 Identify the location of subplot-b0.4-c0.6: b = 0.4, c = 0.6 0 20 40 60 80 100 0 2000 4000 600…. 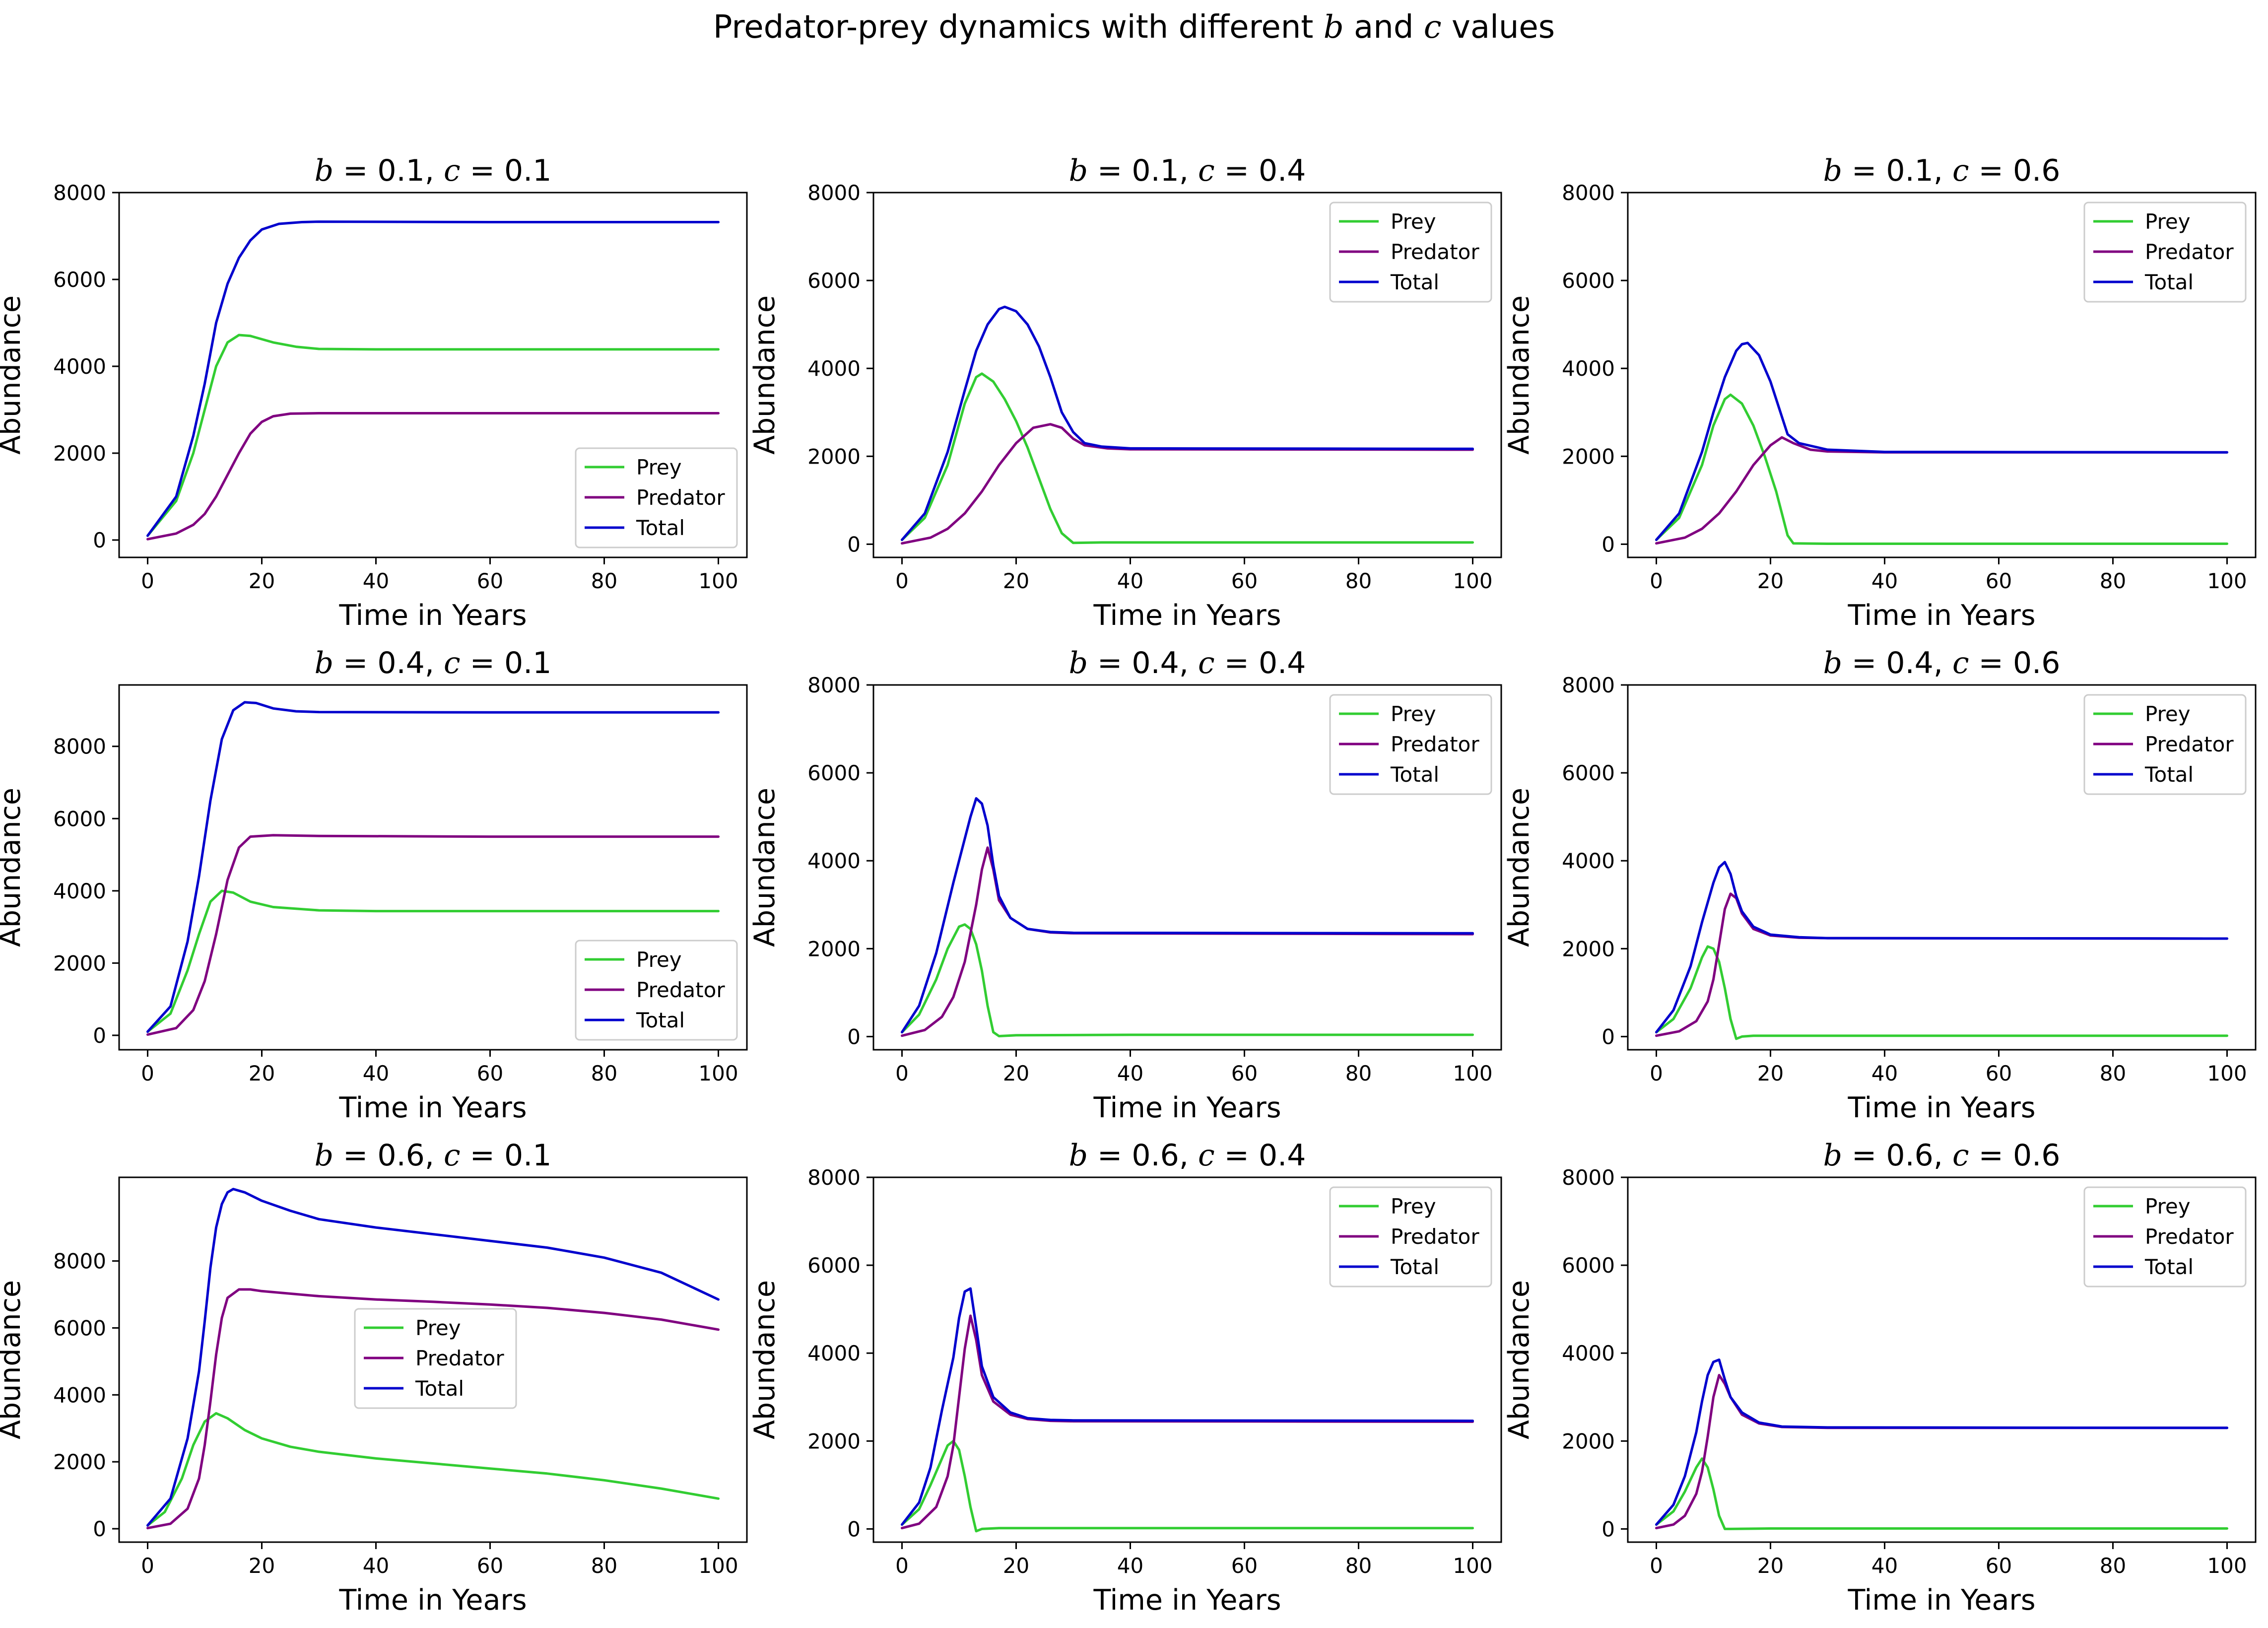
(1880, 885).